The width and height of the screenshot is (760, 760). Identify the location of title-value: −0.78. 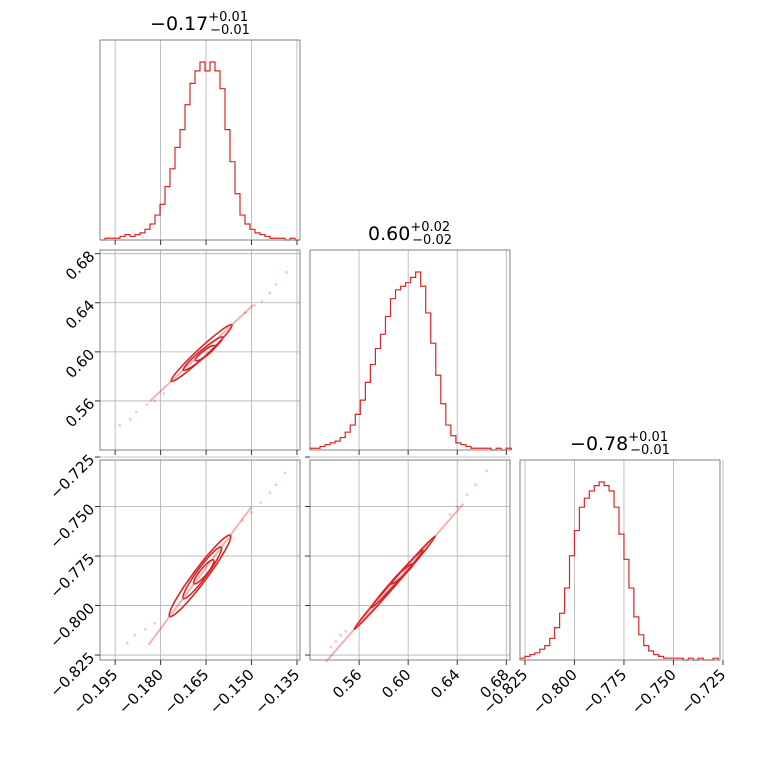
(599, 444).